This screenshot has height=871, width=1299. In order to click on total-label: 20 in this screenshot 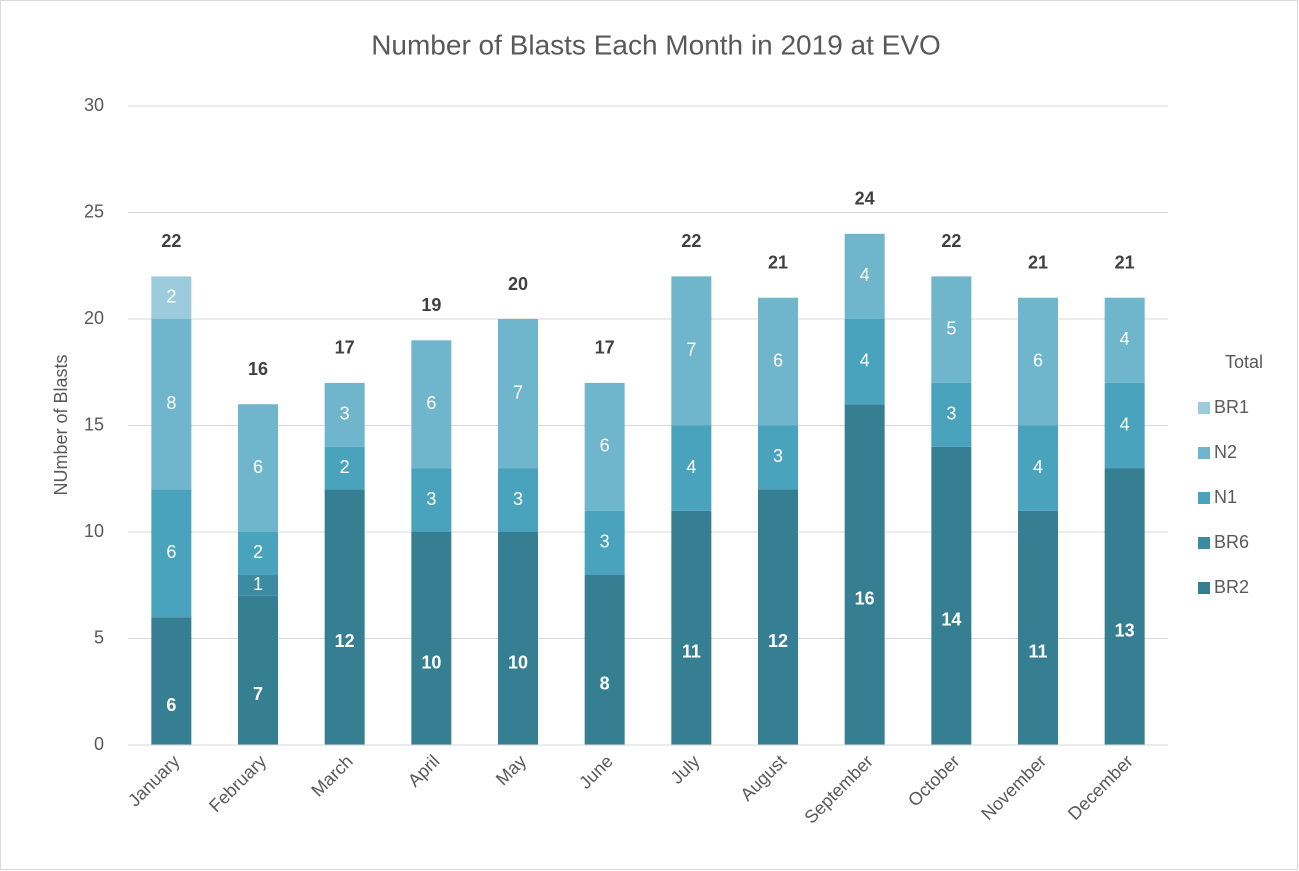, I will do `click(518, 284)`.